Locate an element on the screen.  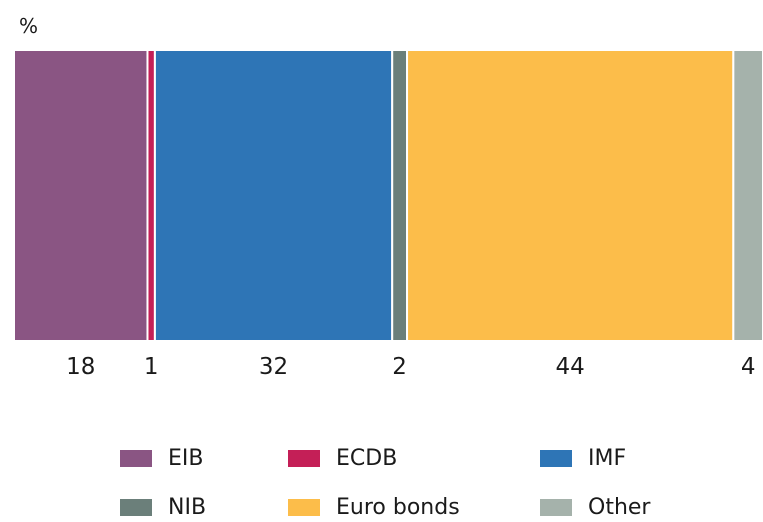
bar-segment-eib is located at coordinates (81, 195).